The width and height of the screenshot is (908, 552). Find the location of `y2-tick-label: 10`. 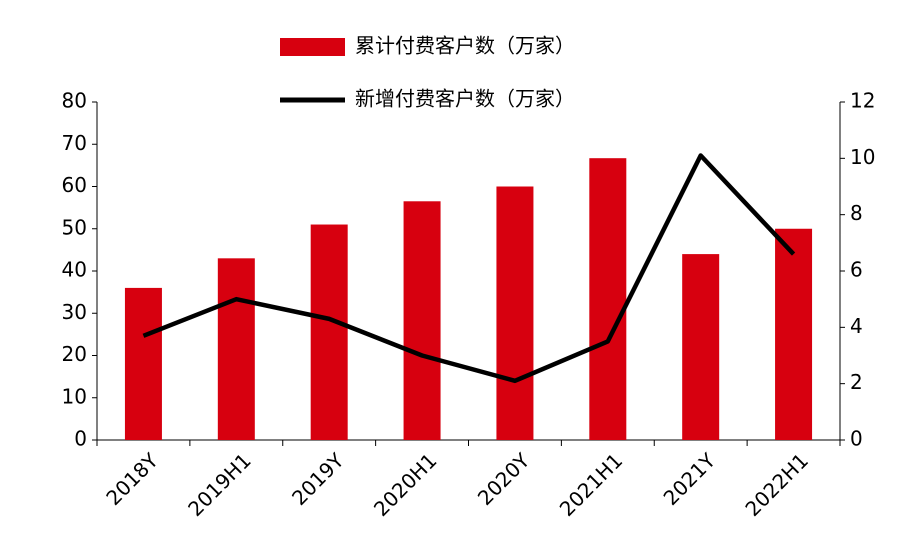

y2-tick-label: 10 is located at coordinates (862, 157).